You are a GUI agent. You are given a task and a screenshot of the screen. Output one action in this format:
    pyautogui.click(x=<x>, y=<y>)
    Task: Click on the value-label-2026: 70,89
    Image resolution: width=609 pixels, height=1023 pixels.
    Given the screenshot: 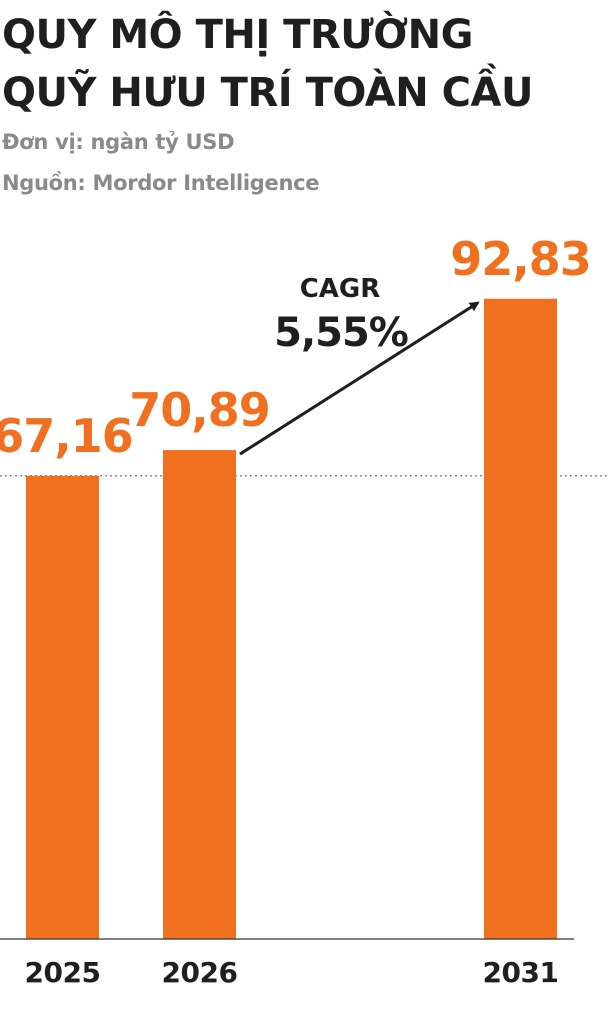 What is the action you would take?
    pyautogui.click(x=199, y=410)
    